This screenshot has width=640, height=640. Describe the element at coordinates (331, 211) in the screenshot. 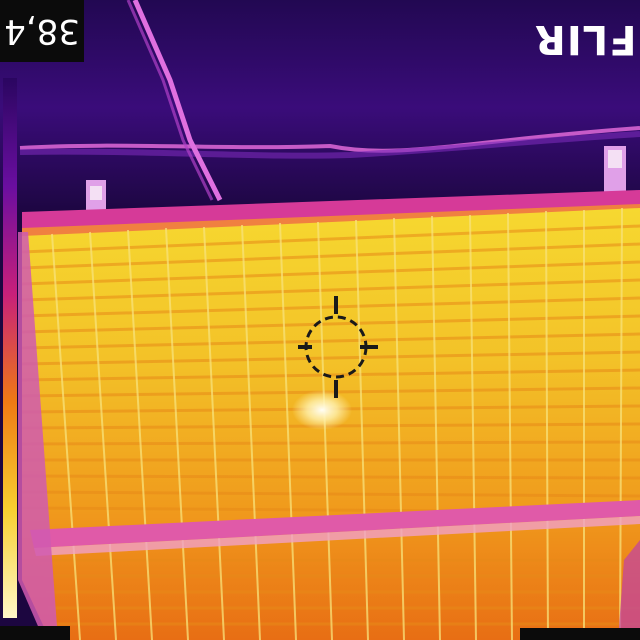

I see `panel-top-frame` at that location.